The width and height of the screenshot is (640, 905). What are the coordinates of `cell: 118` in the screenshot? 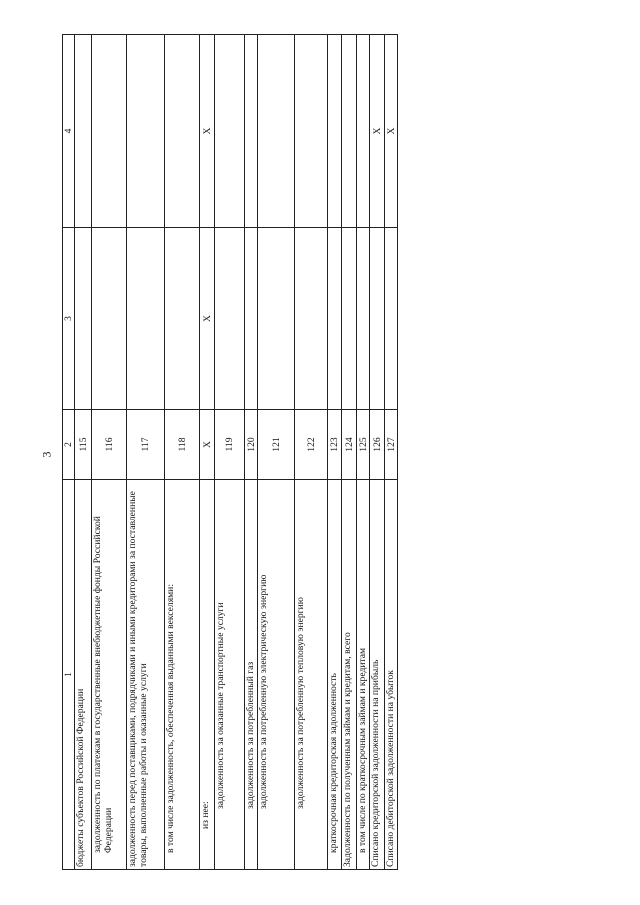 It's located at (182, 444).